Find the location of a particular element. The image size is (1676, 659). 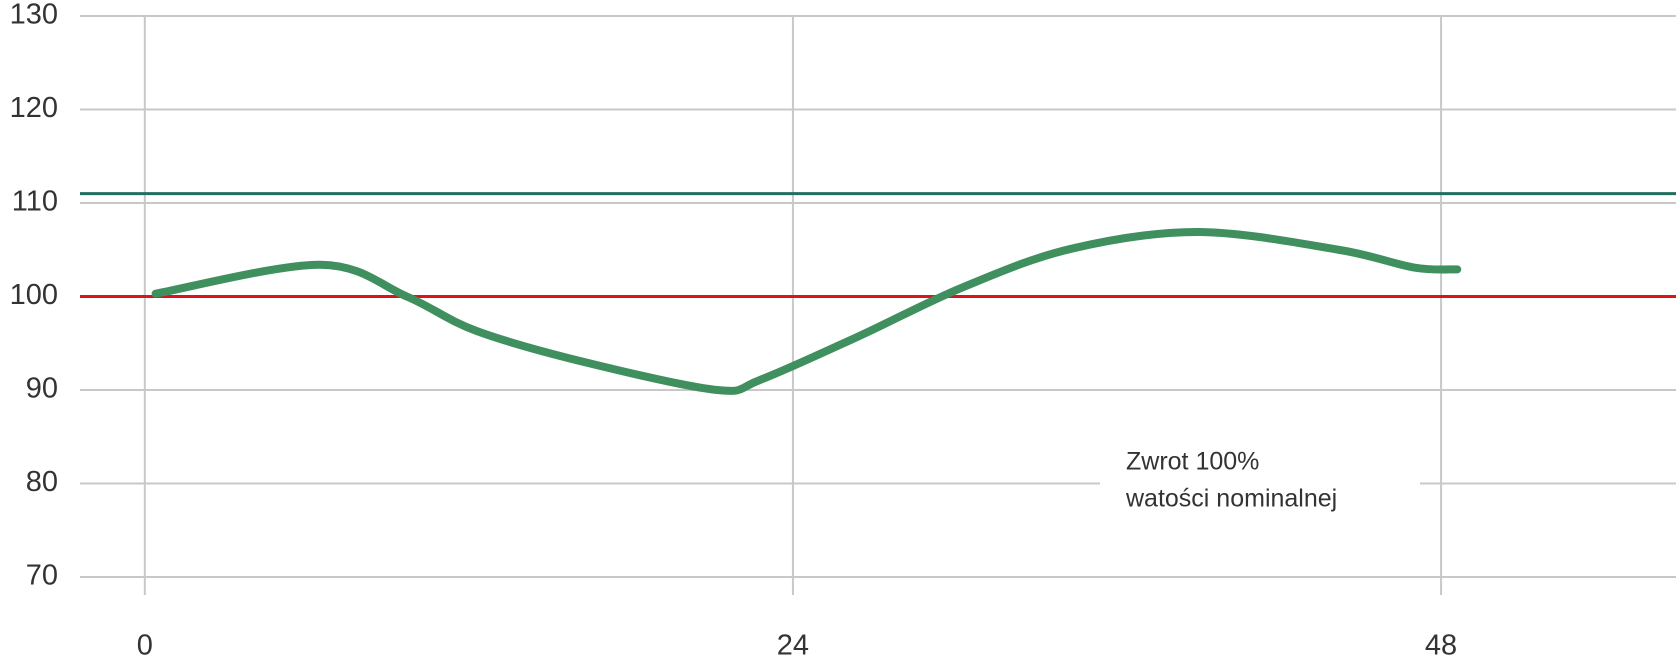

y-tick-label: 80 is located at coordinates (42, 482).